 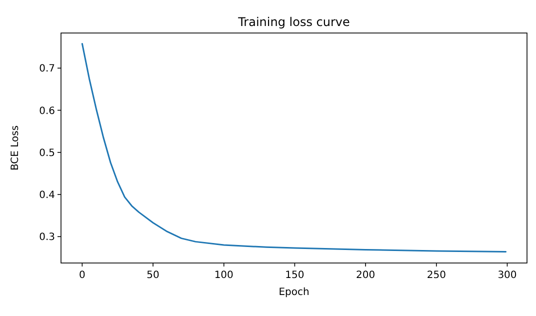 I want to click on y-tick-label: 0.4, so click(x=47, y=196).